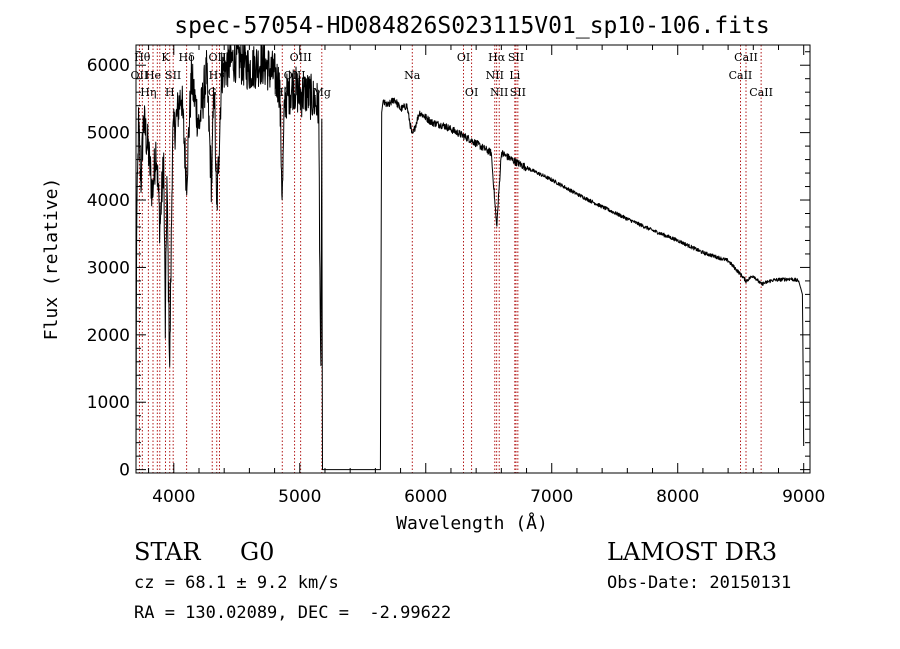 The width and height of the screenshot is (900, 649). I want to click on object-subclass: G0, so click(257, 552).